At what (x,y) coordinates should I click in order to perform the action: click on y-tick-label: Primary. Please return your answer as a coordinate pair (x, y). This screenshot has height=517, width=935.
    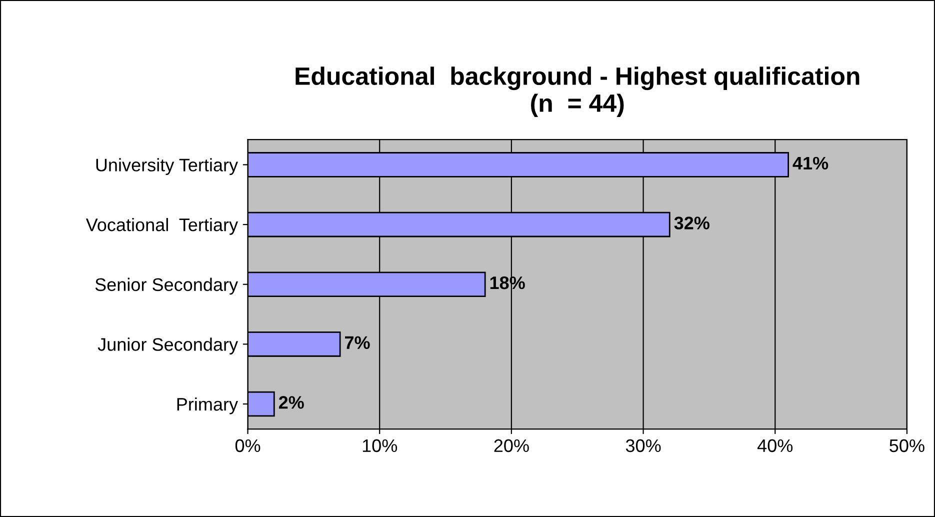
    Looking at the image, I should click on (207, 405).